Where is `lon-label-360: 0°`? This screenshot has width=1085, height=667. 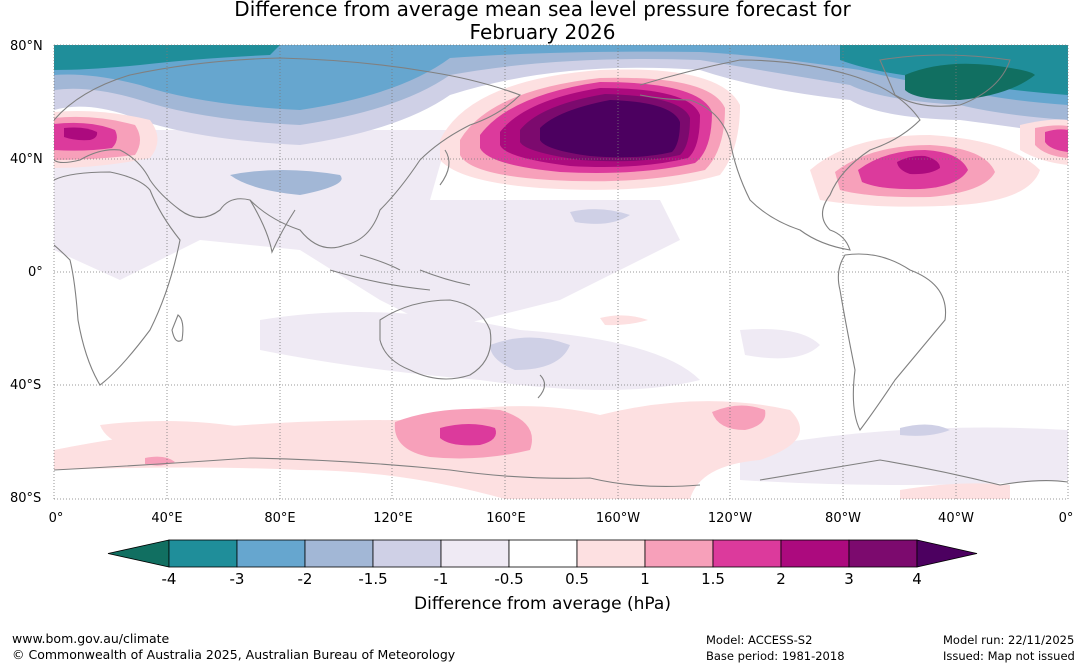
lon-label-360: 0° is located at coordinates (1066, 518).